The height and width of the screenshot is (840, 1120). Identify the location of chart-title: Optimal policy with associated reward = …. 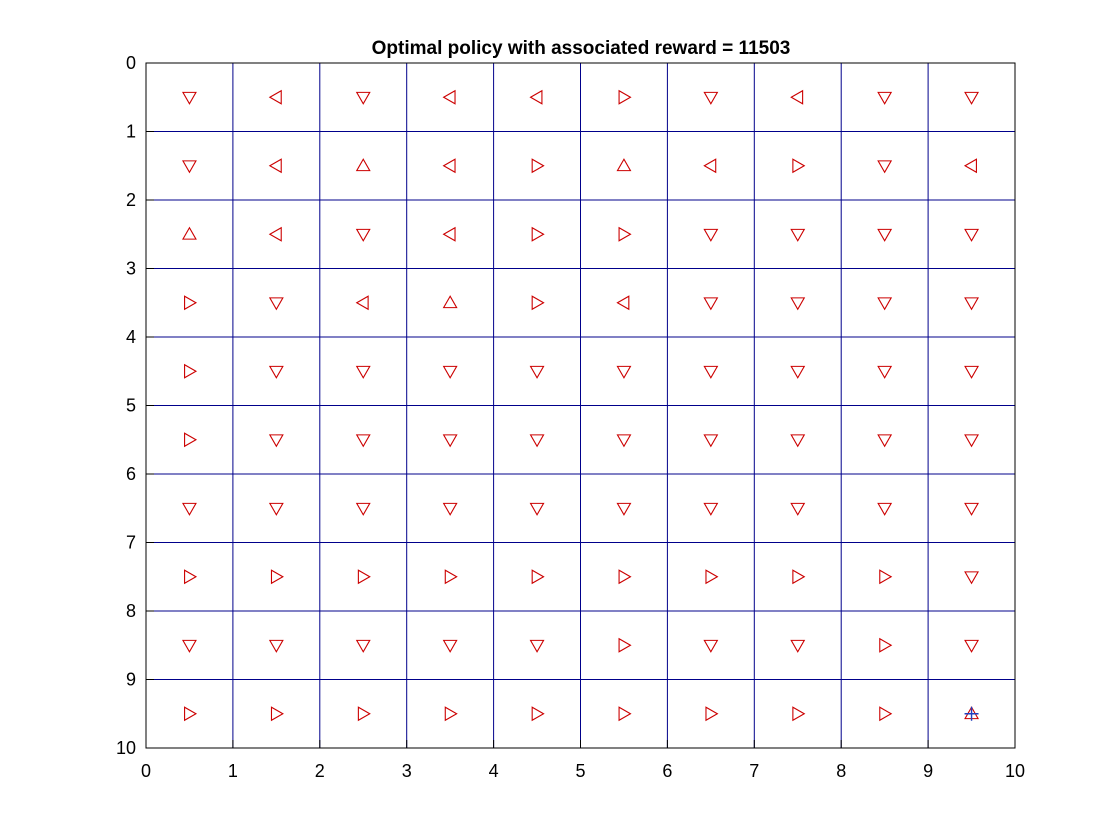
(581, 48).